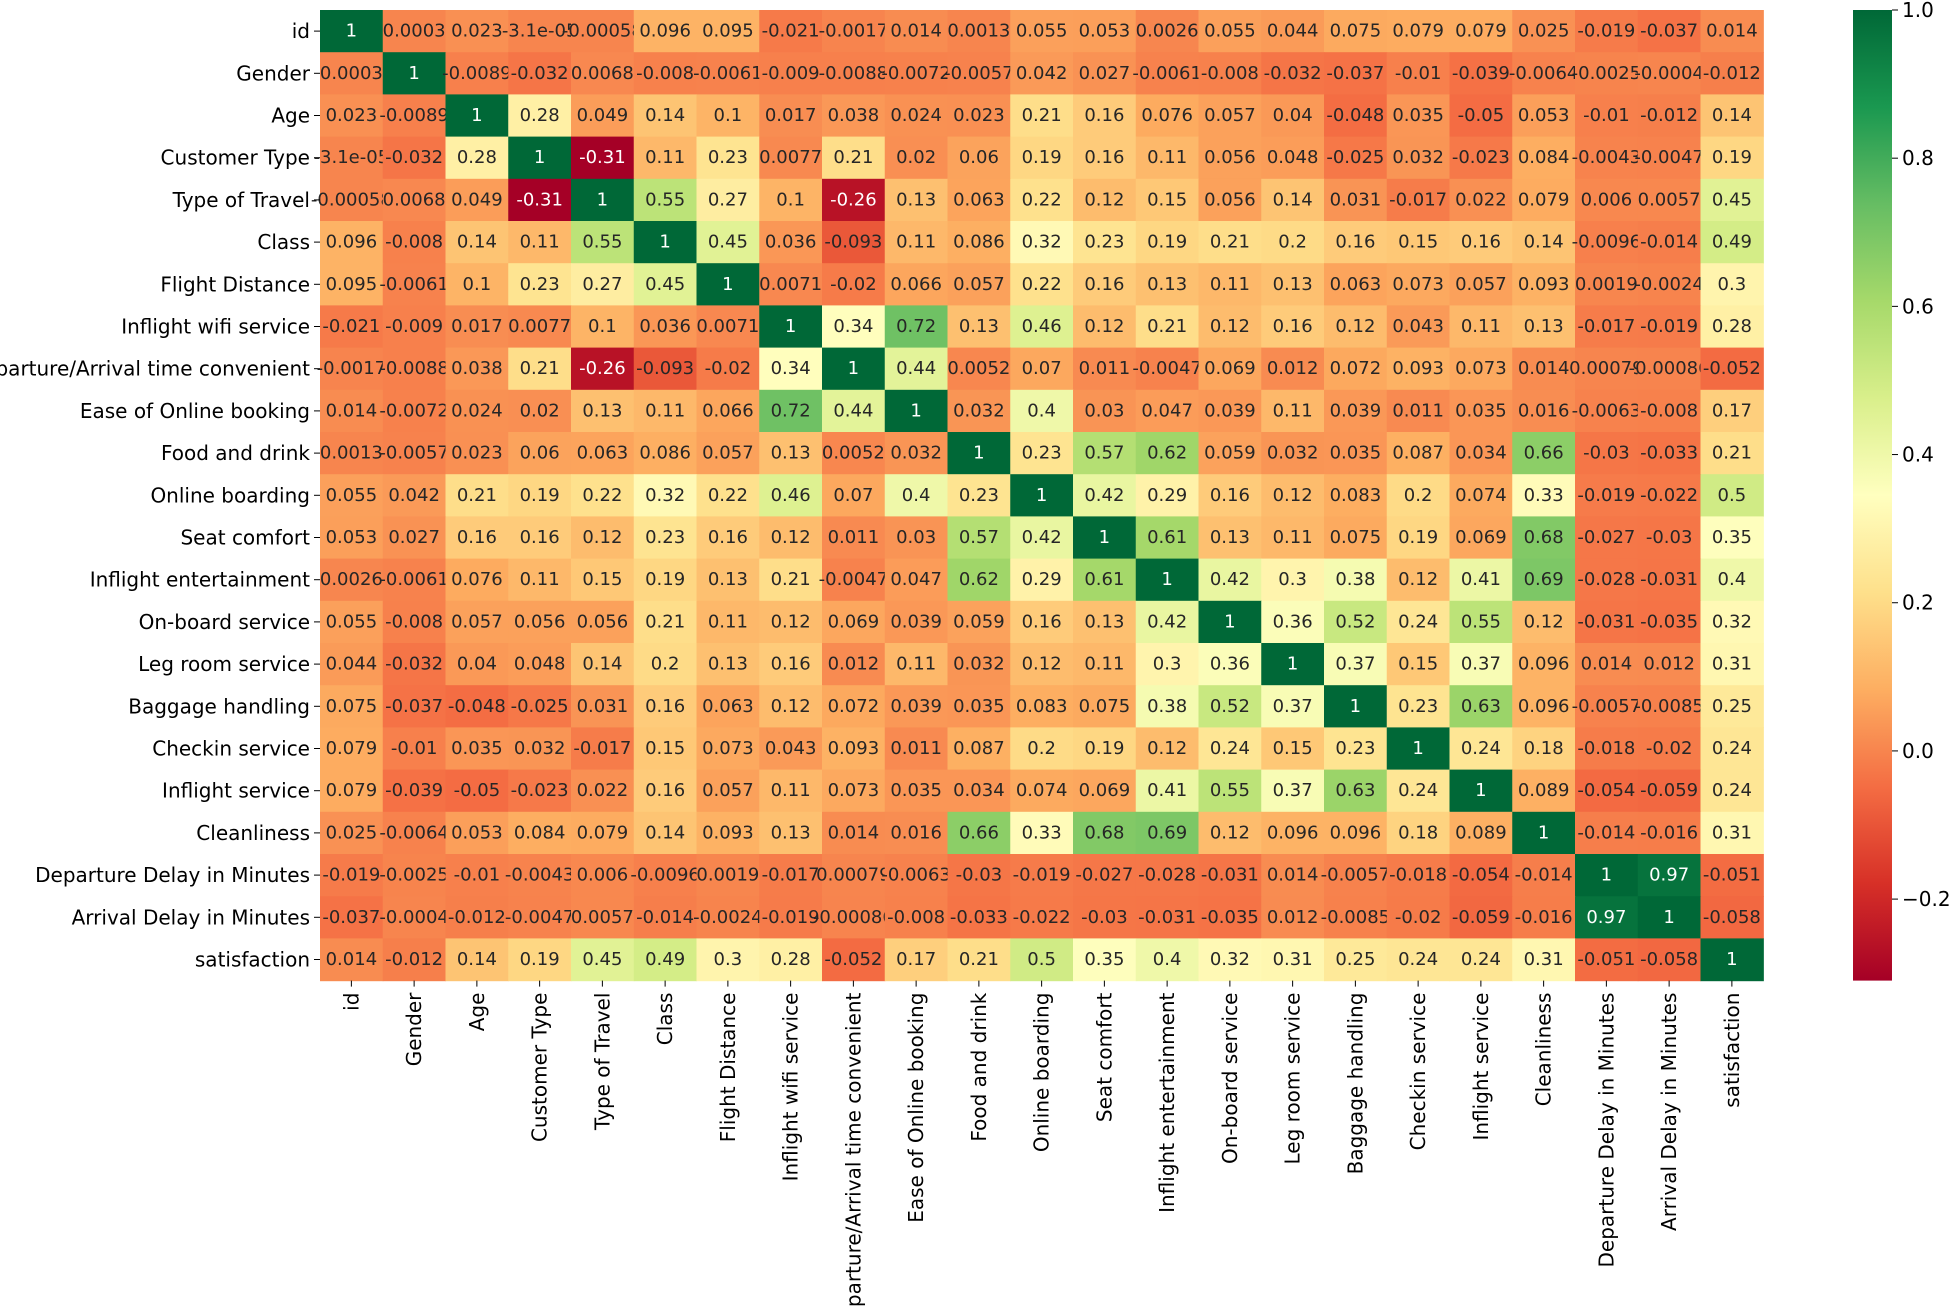  I want to click on cell-value-label: 0.12, so click(1544, 621).